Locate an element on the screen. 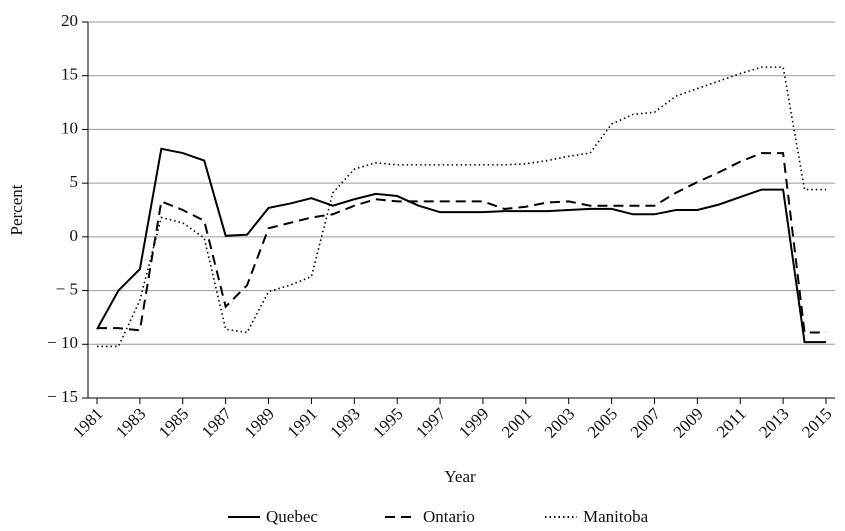  y-tick-label: 20 is located at coordinates (69, 20).